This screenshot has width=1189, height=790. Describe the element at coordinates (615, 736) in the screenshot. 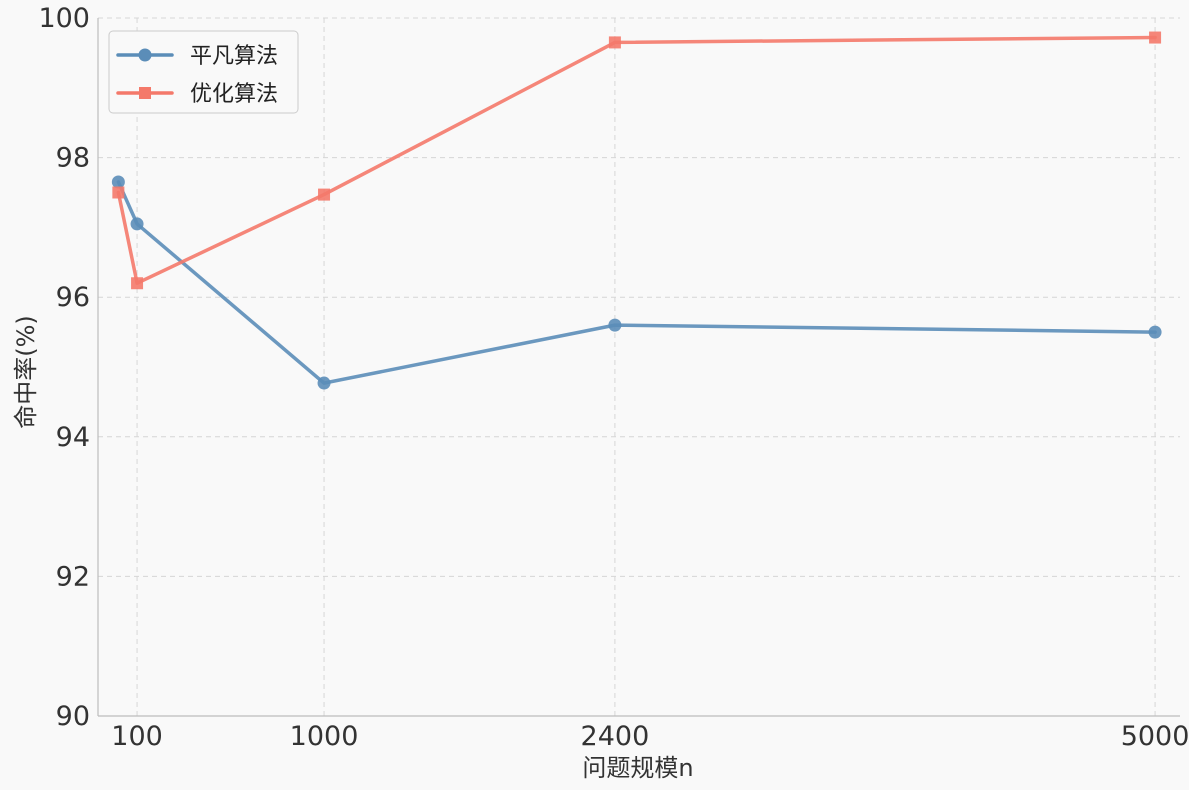

I see `x-tick-label: 2400` at that location.